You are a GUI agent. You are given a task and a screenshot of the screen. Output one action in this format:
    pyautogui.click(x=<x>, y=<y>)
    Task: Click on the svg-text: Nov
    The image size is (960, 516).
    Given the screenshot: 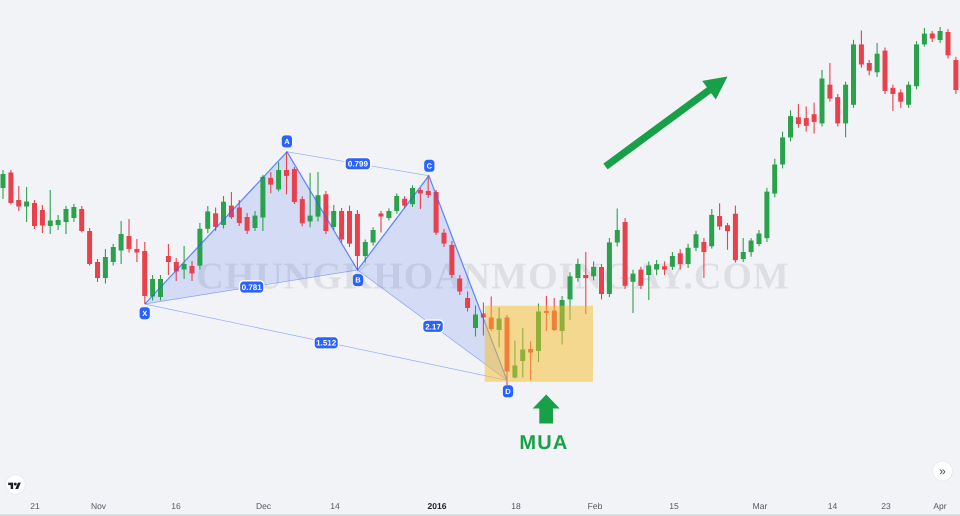 What is the action you would take?
    pyautogui.click(x=99, y=506)
    